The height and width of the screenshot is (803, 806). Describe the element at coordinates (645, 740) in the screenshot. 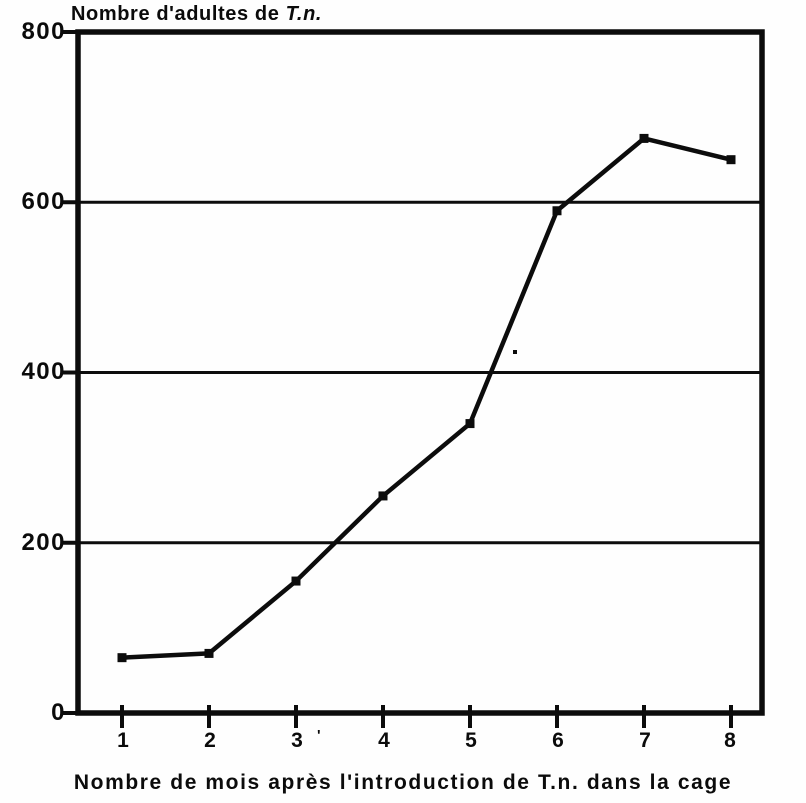

I see `x-tick-label-7: 7` at that location.